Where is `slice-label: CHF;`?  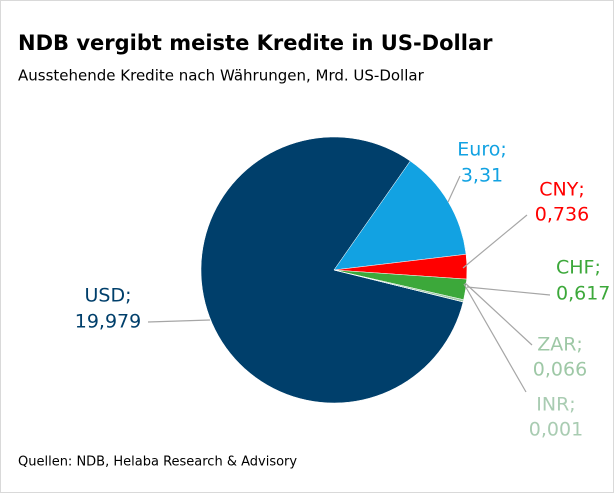 slice-label: CHF; is located at coordinates (578, 268).